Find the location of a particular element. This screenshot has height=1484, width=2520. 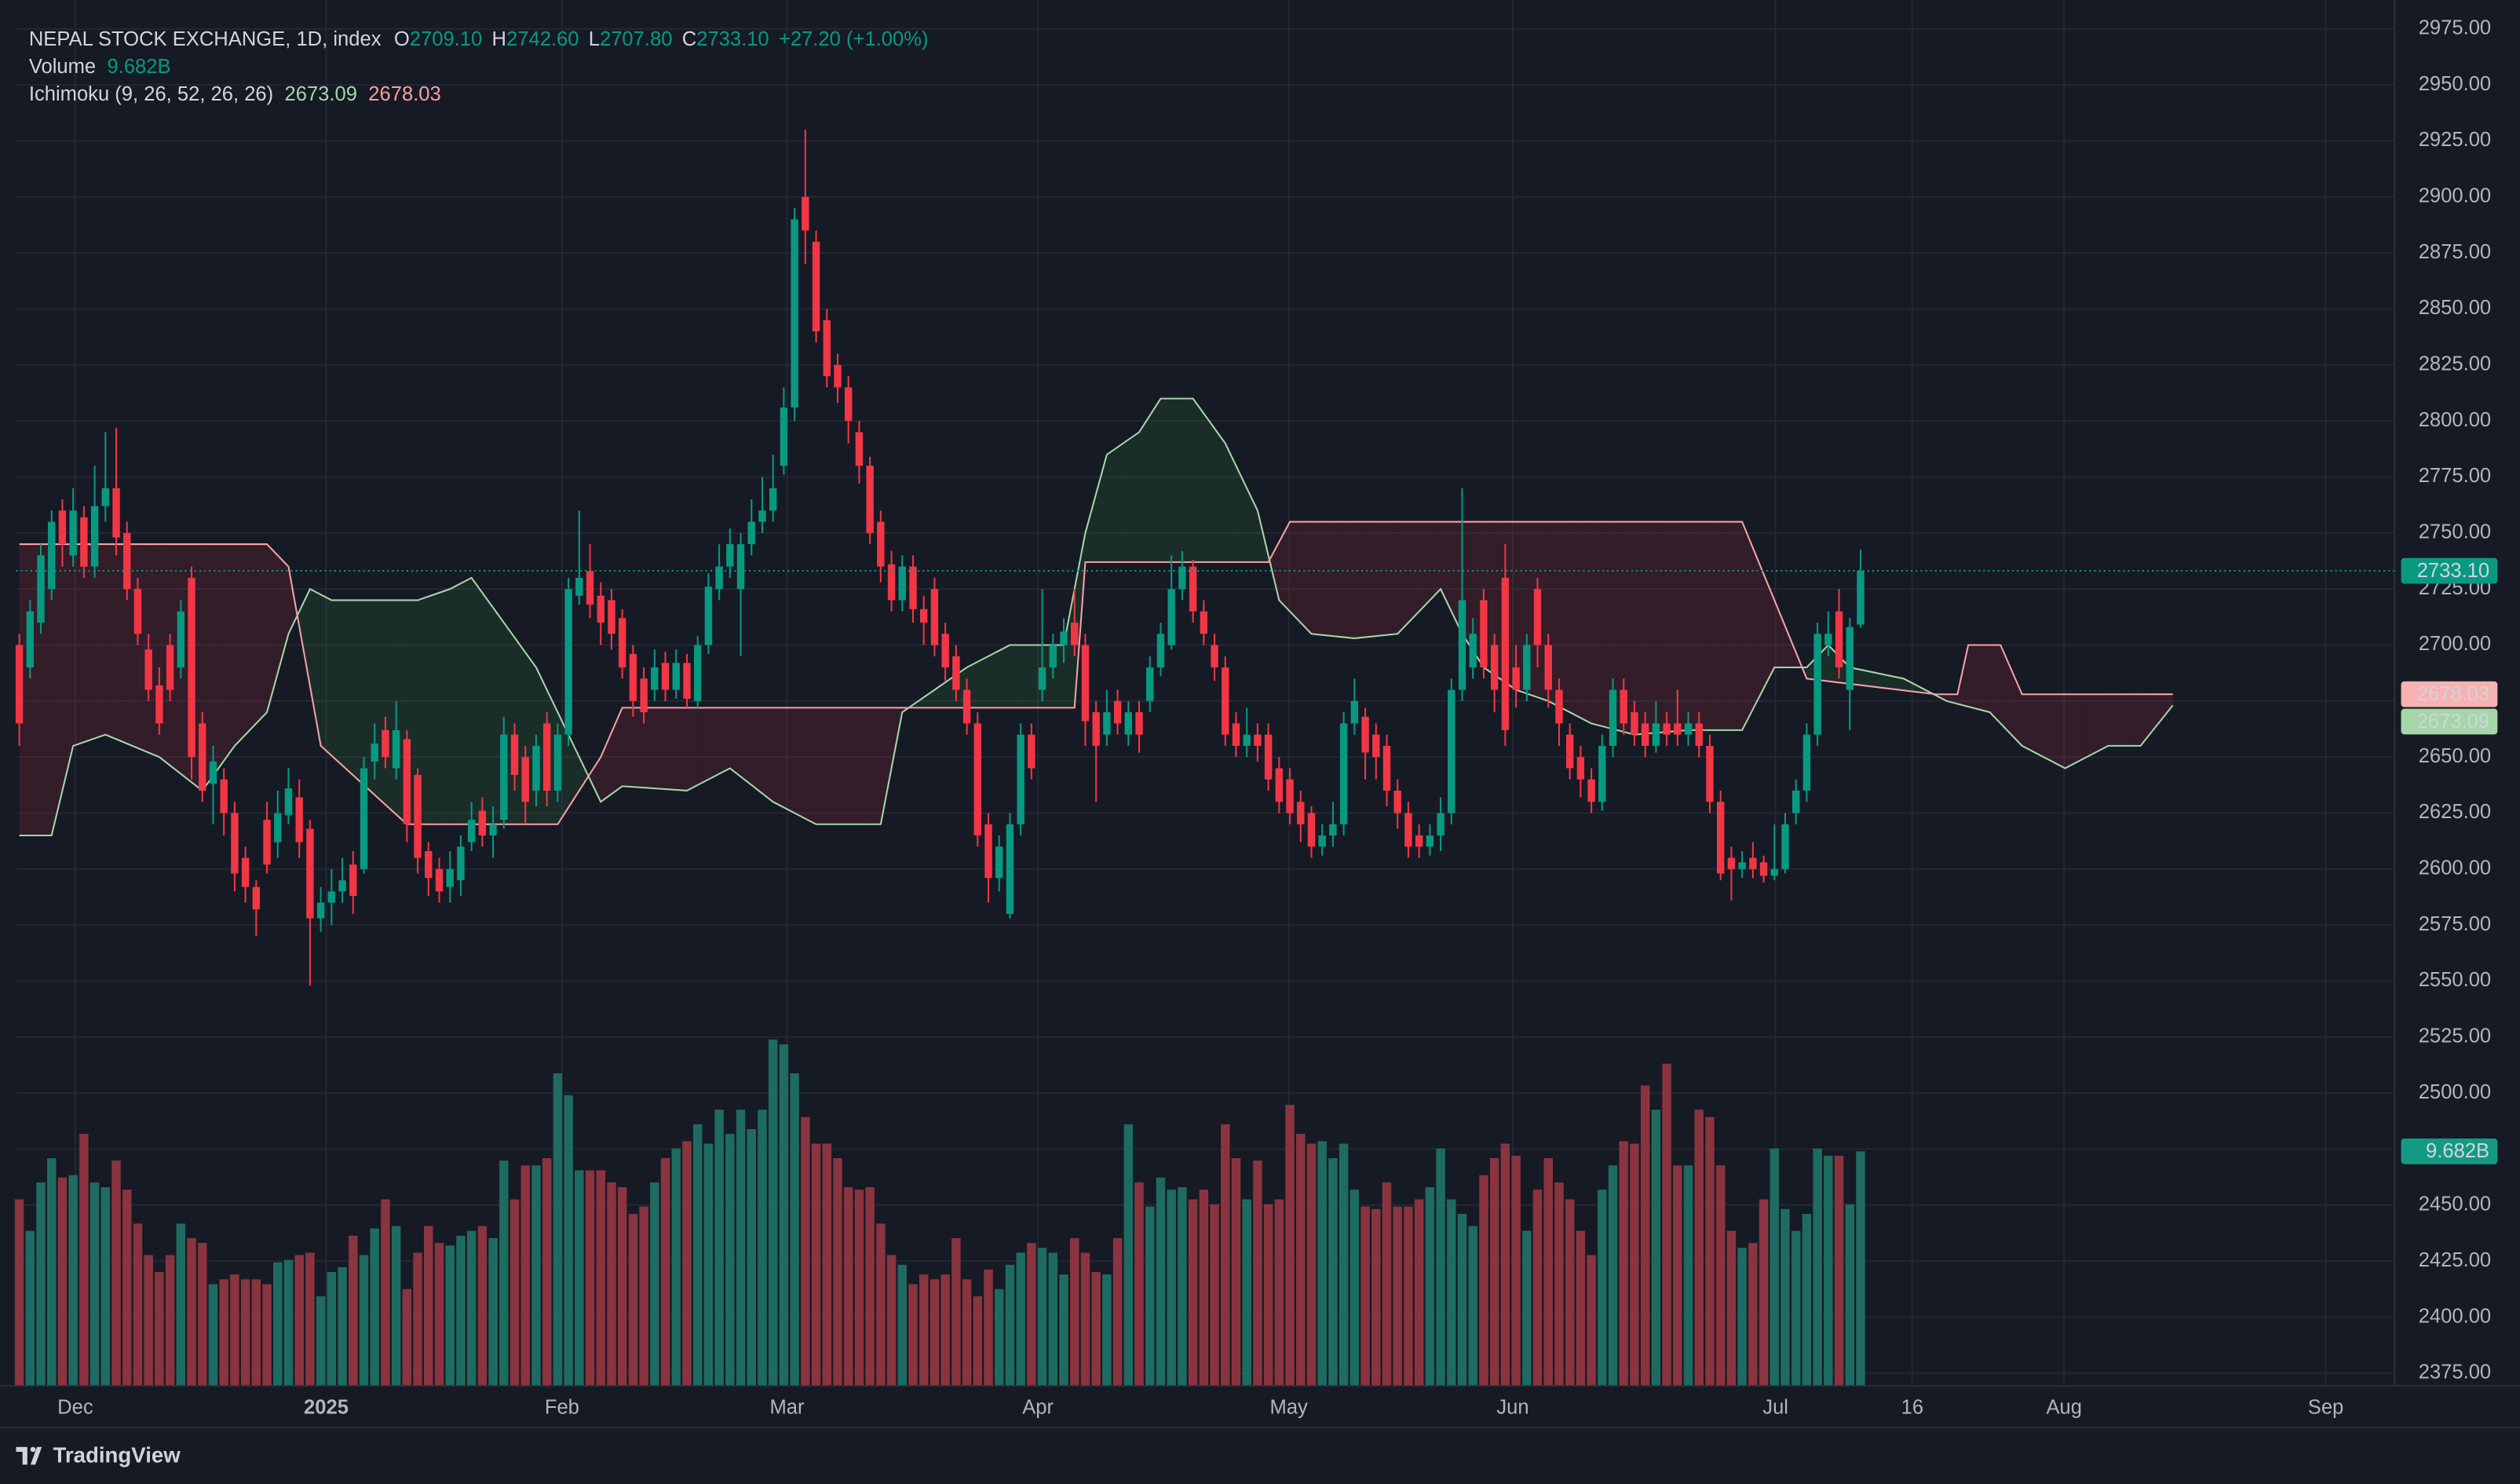

x-tick-label: 2025 is located at coordinates (326, 1408).